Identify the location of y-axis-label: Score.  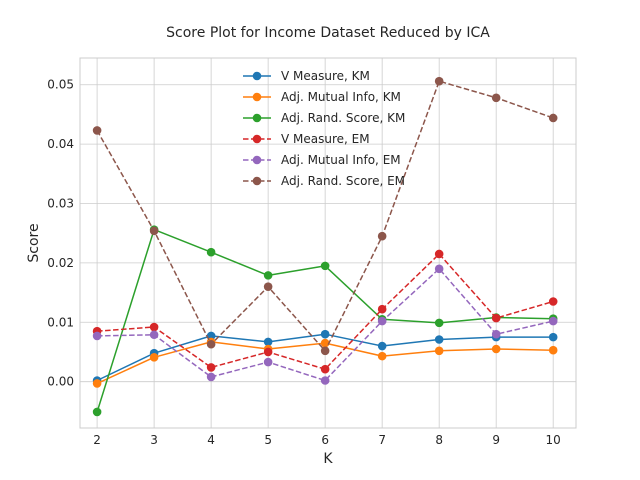
(34, 242).